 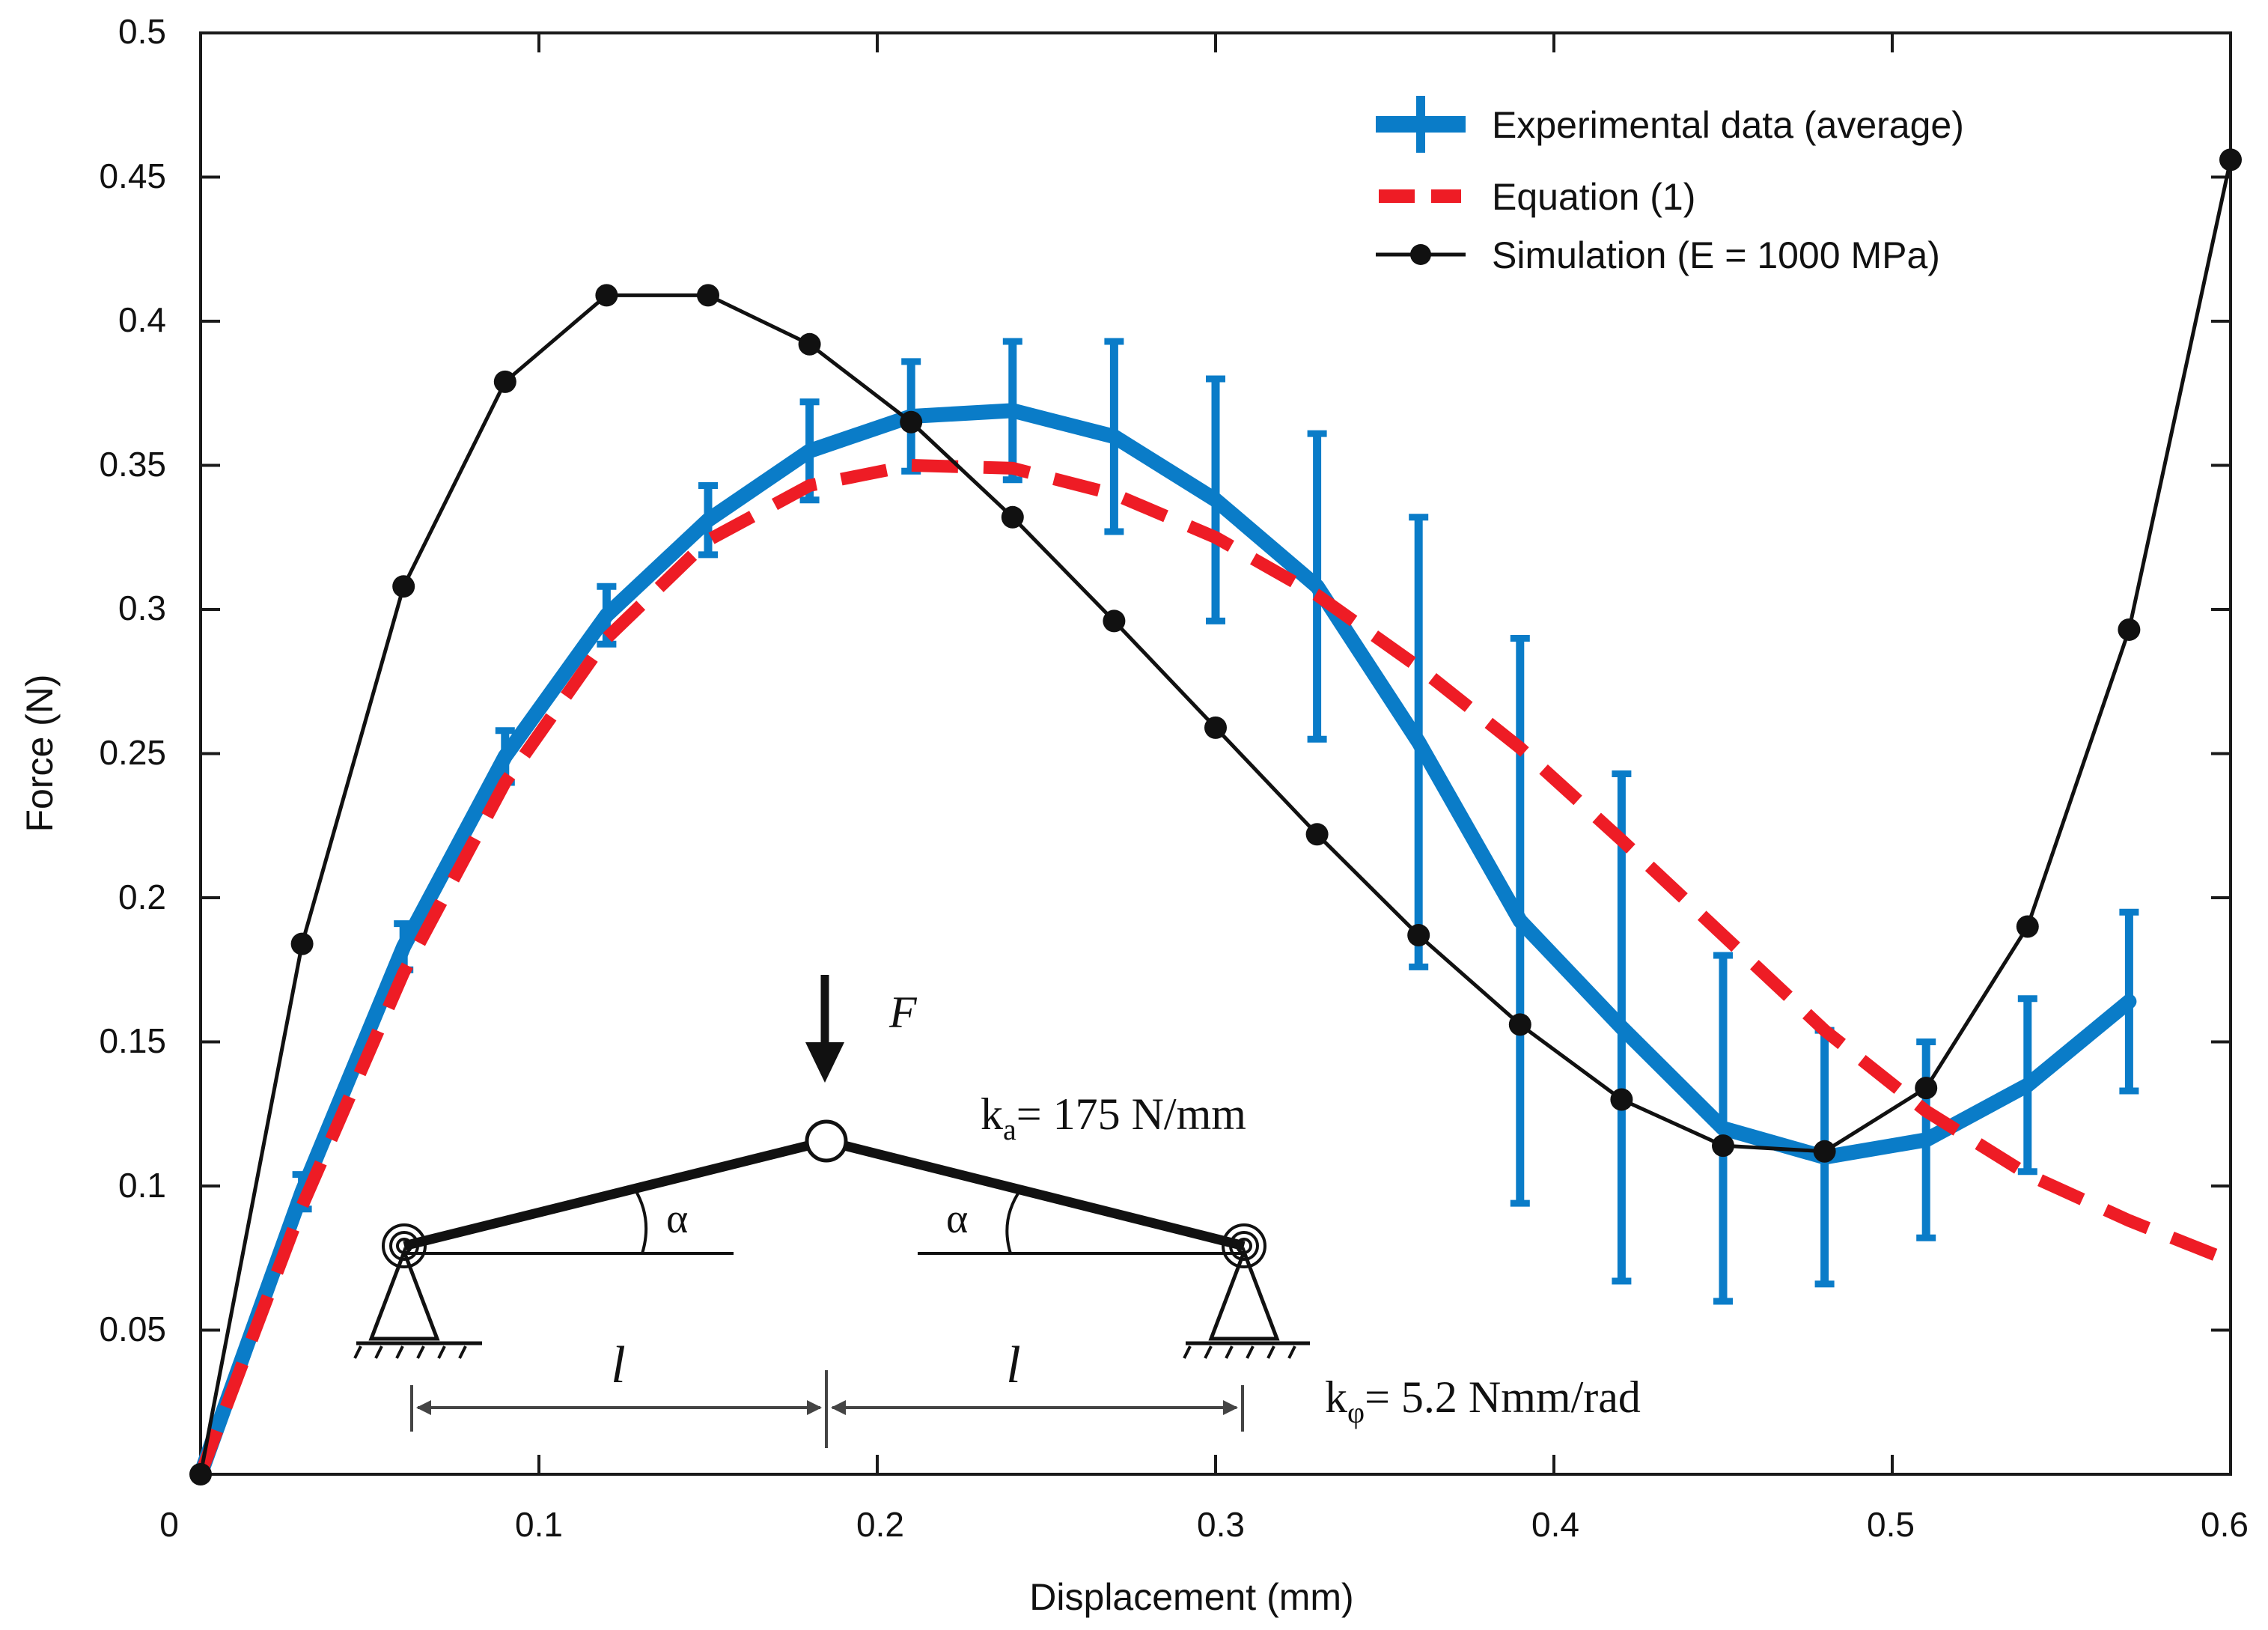 I want to click on ka-symbol: k, so click(x=992, y=1114).